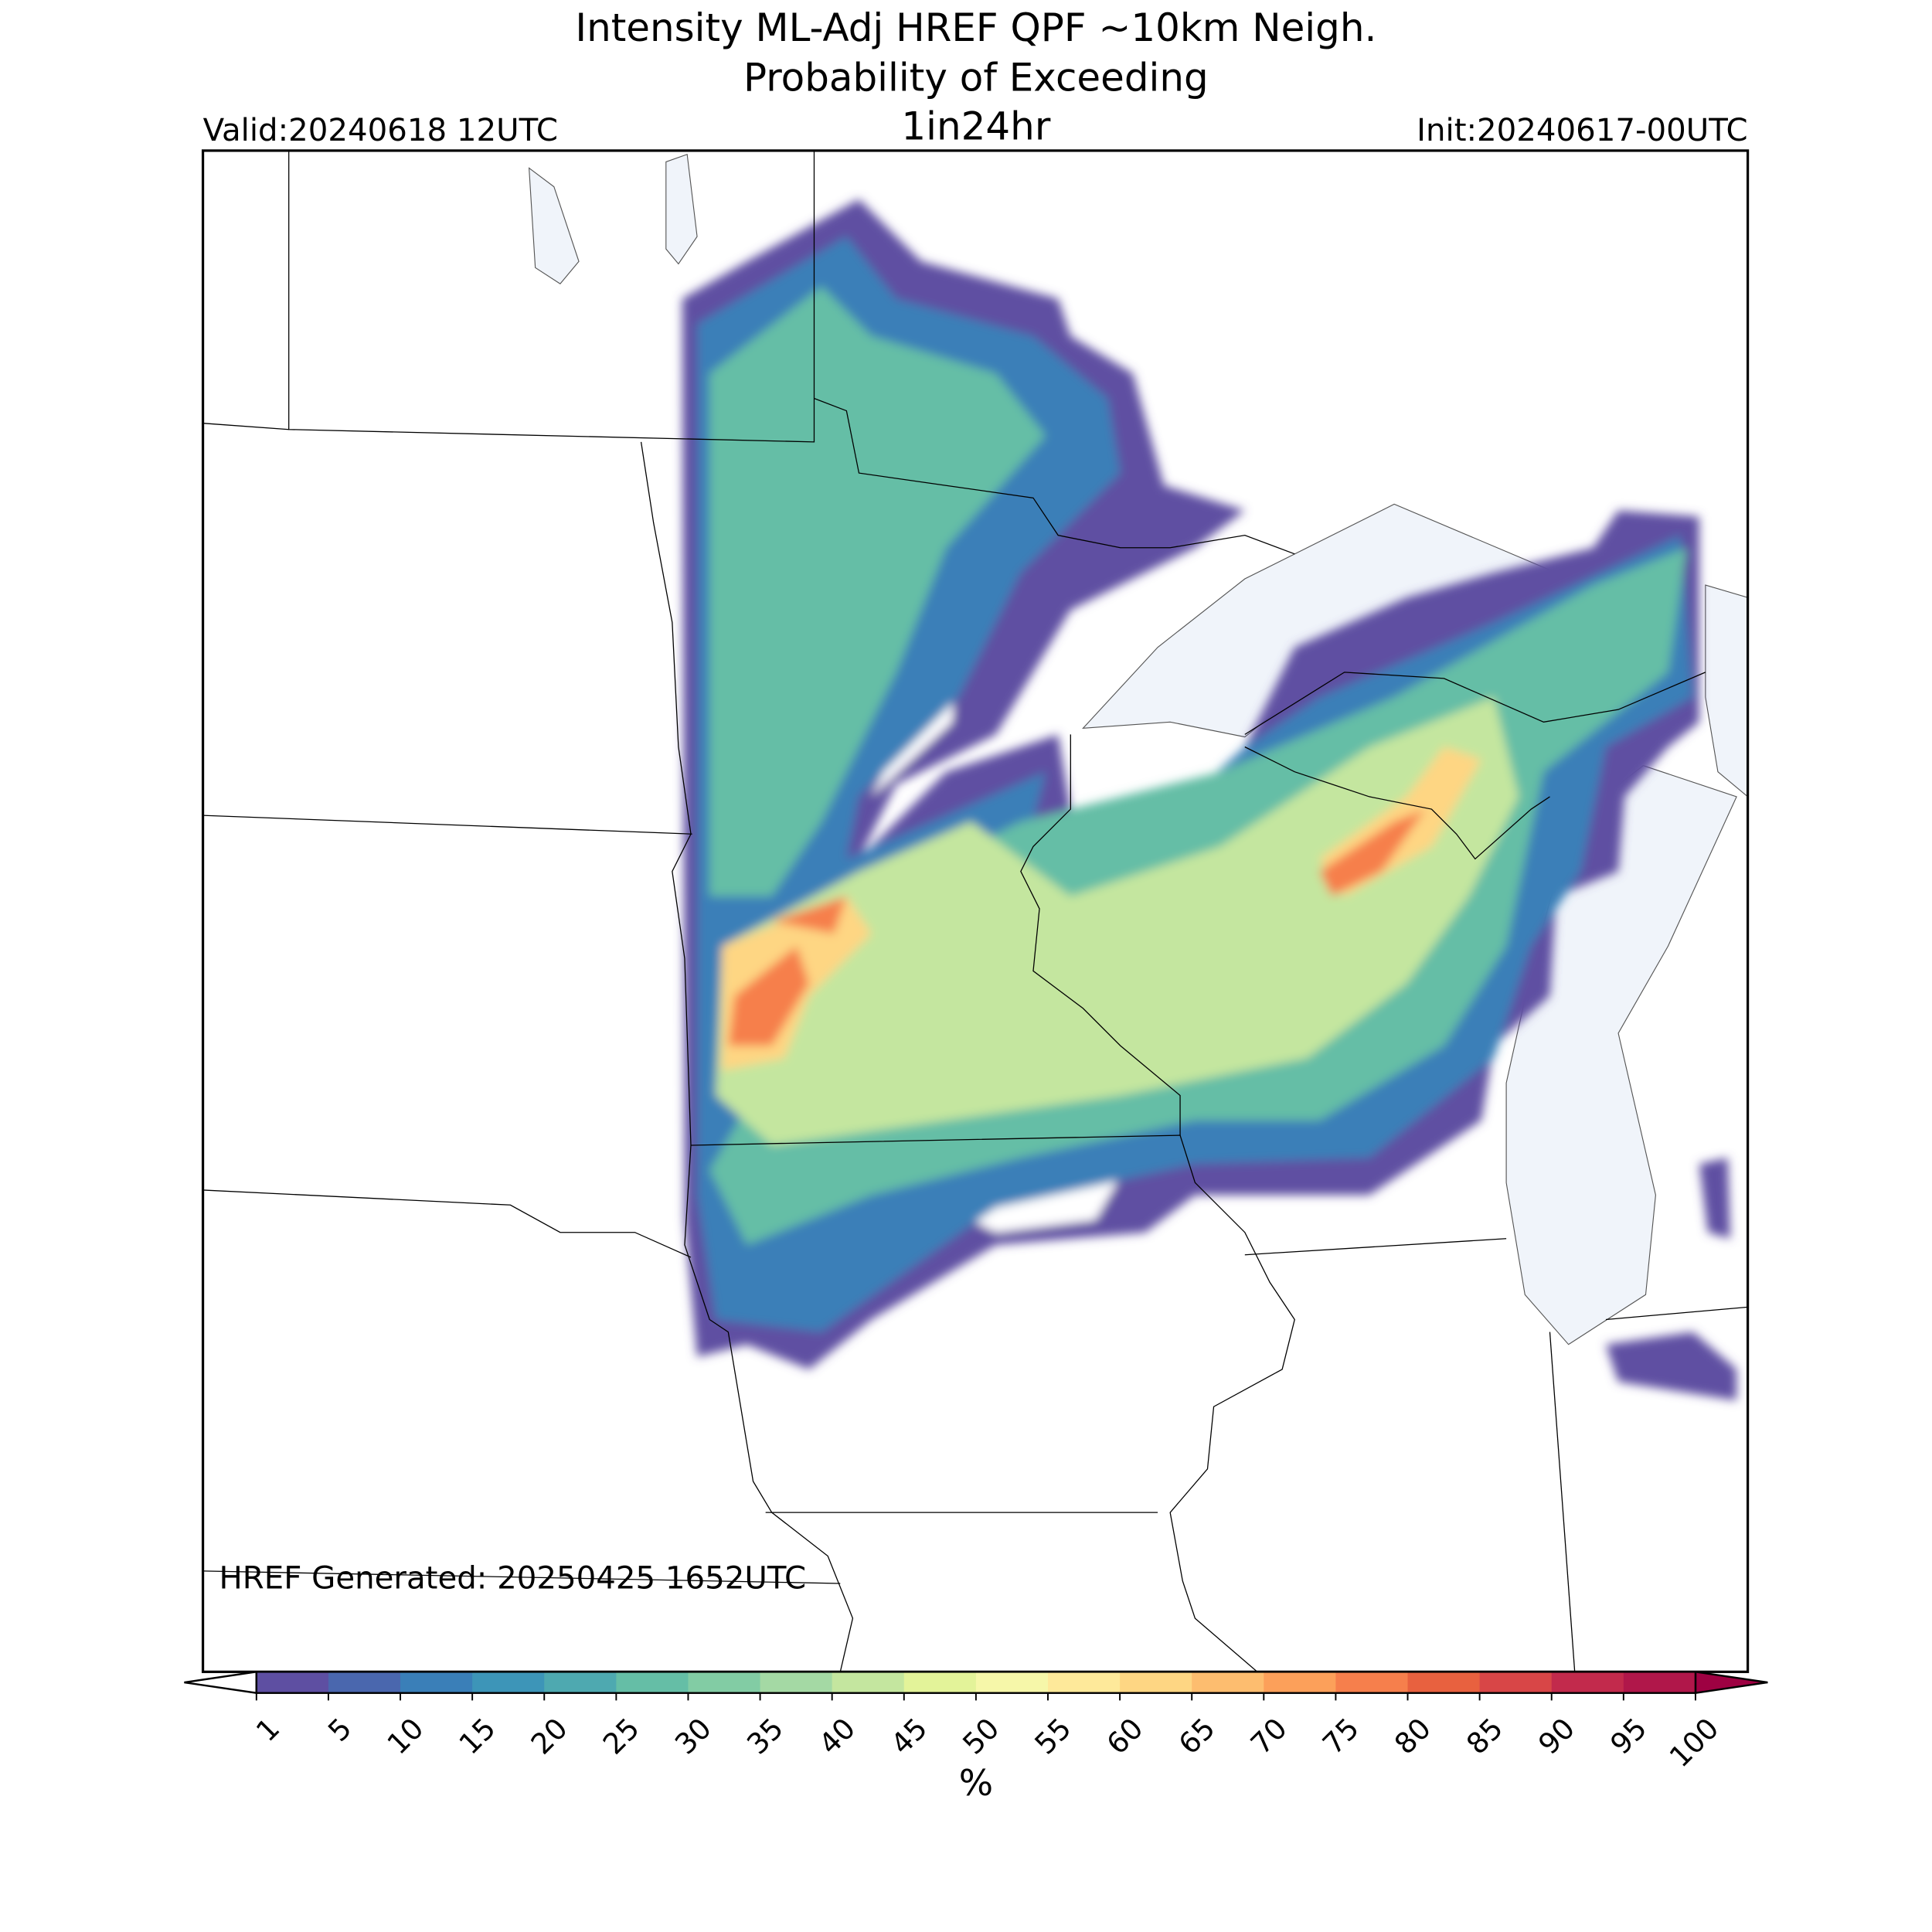  What do you see at coordinates (976, 126) in the screenshot?
I see `threshold: 1in24hr` at bounding box center [976, 126].